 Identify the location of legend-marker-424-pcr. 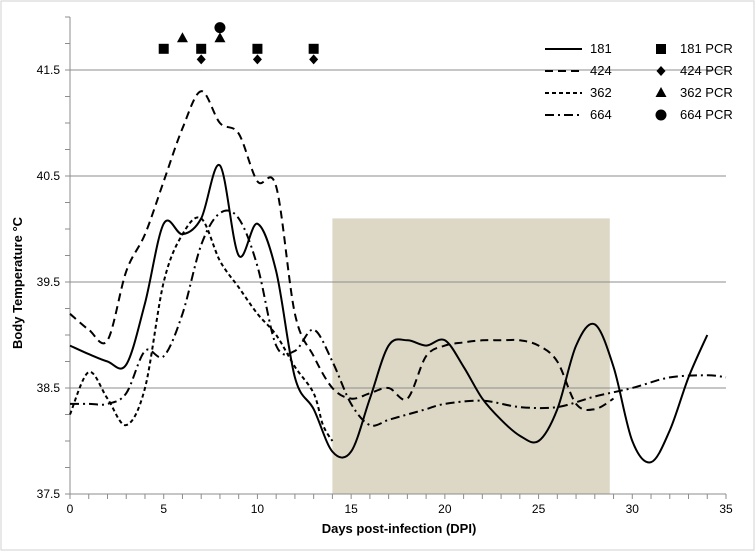
(661, 71).